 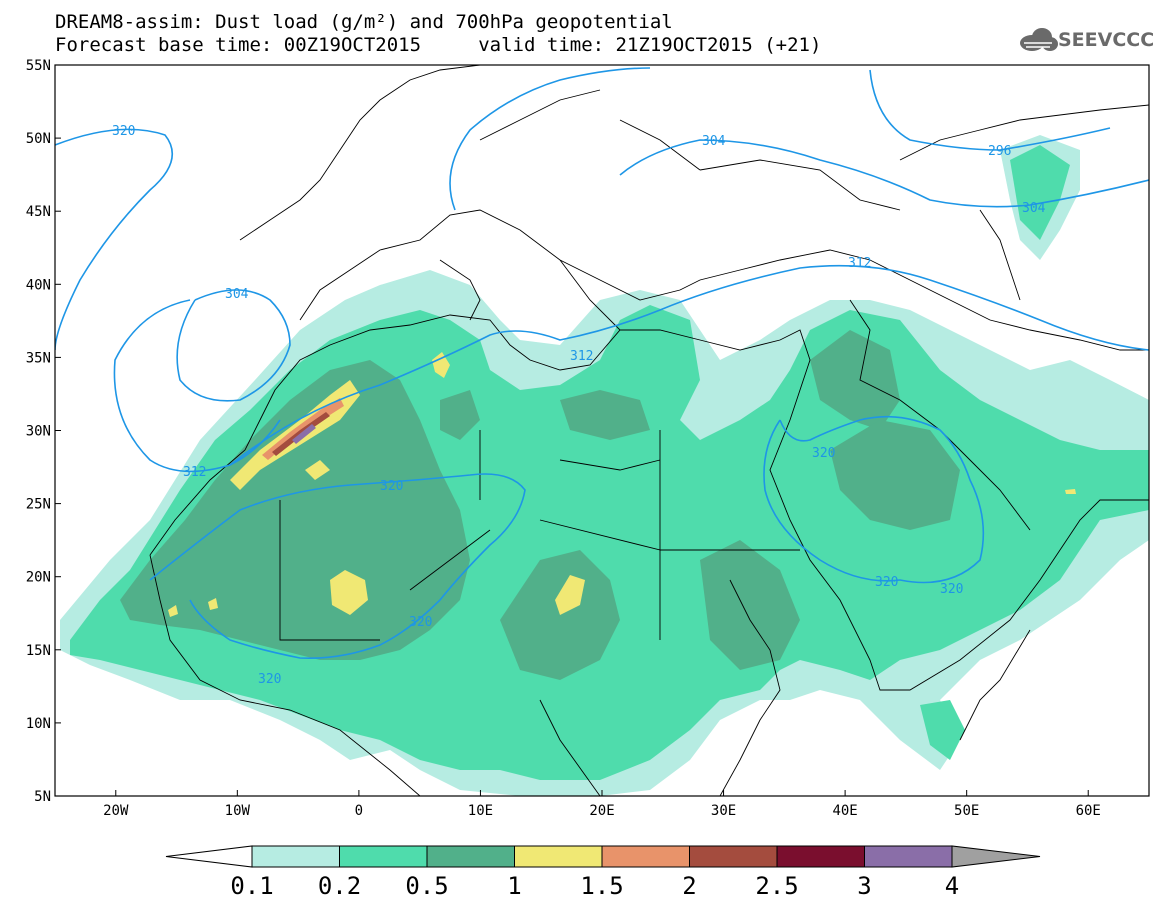 I want to click on lat-tick-label: 45N, so click(x=38, y=212).